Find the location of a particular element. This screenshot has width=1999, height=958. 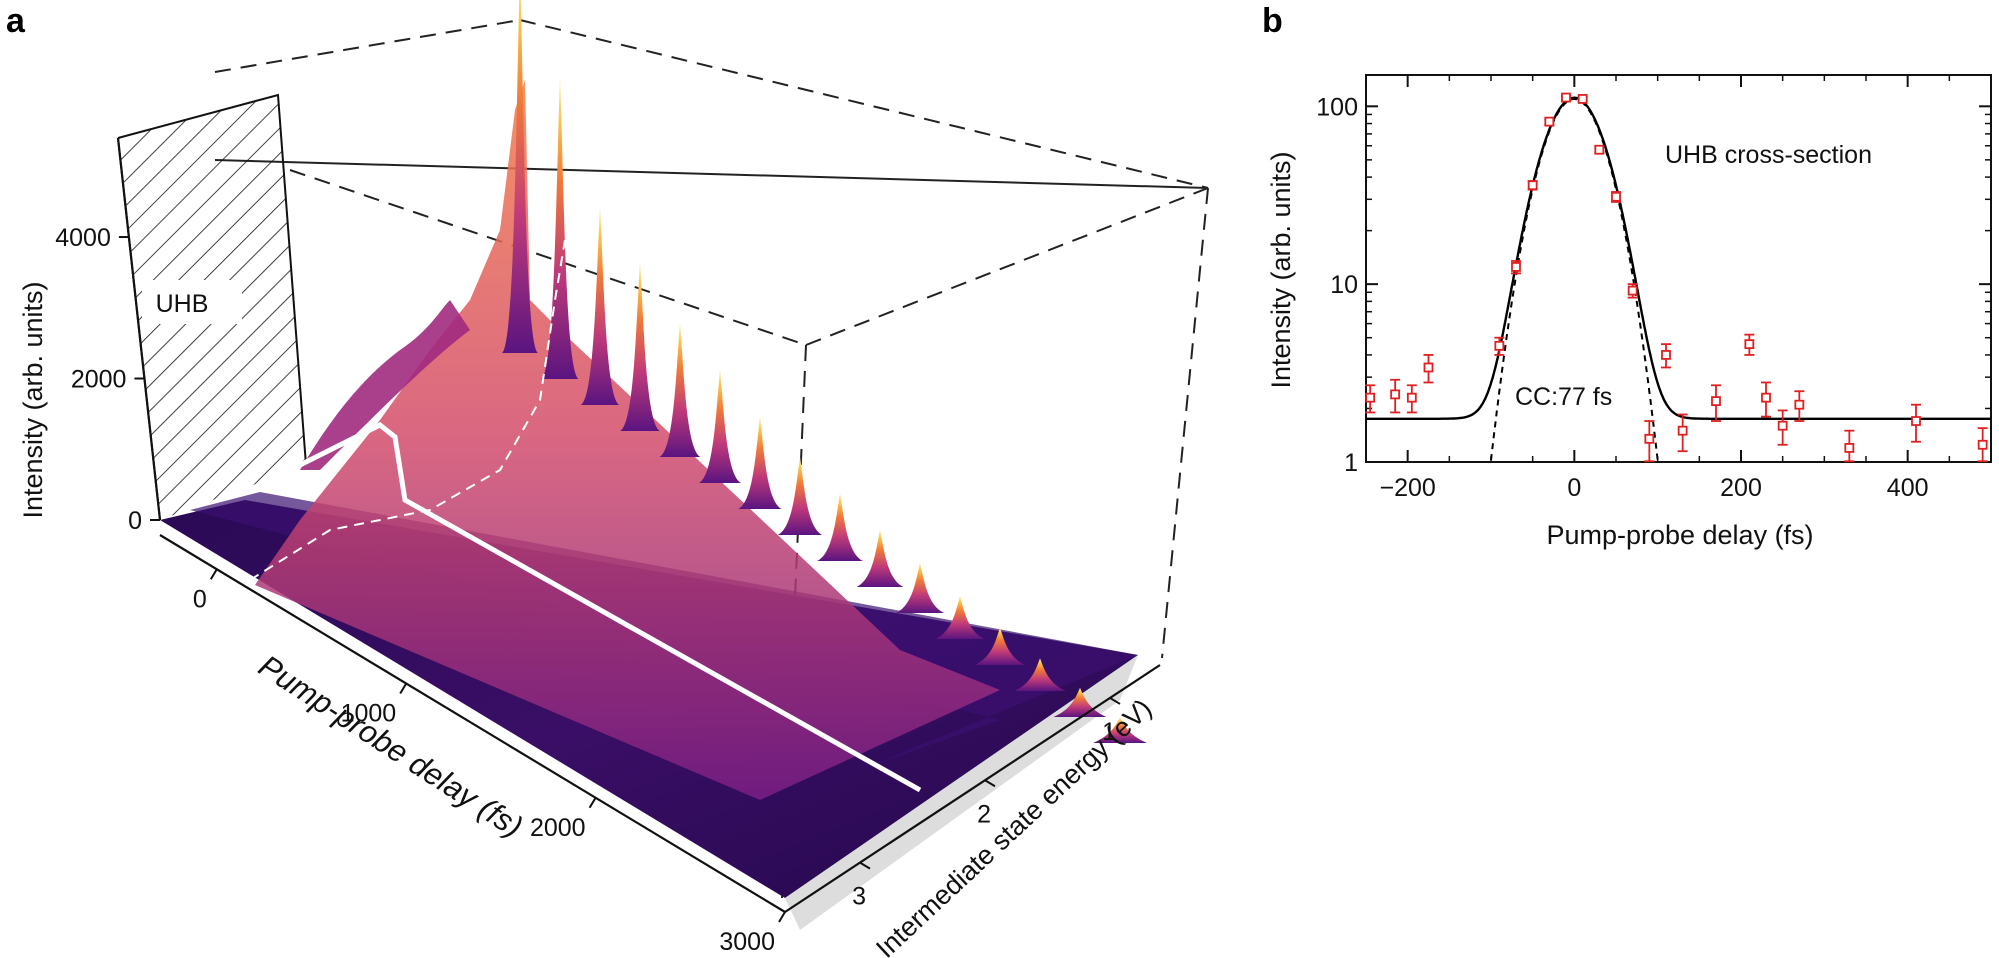

panel-letter-a: a is located at coordinates (16, 21).